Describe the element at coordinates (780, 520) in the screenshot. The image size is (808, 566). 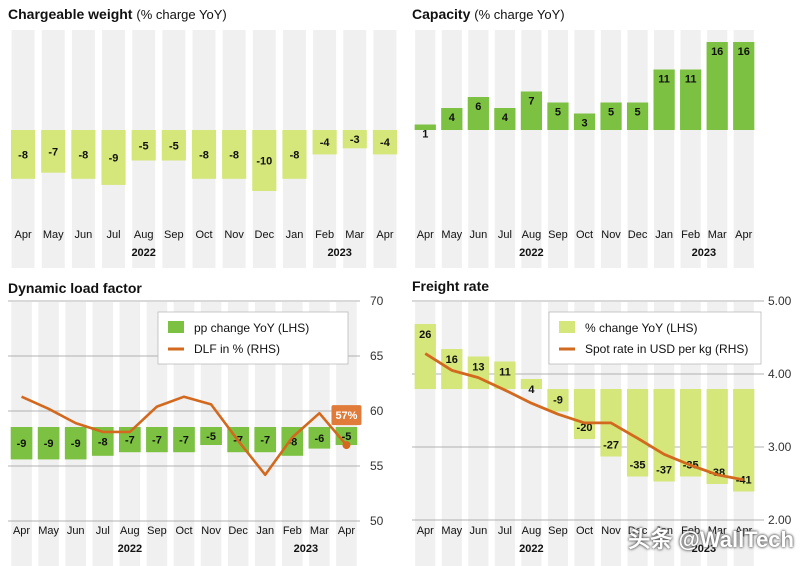
I see `right-axis-tick: 2.00` at that location.